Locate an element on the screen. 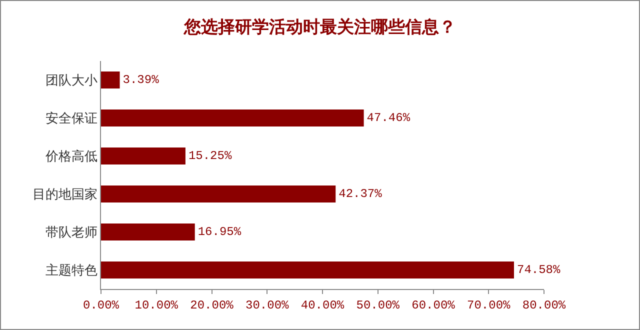  x-tick-label: 0.00% is located at coordinates (101, 305).